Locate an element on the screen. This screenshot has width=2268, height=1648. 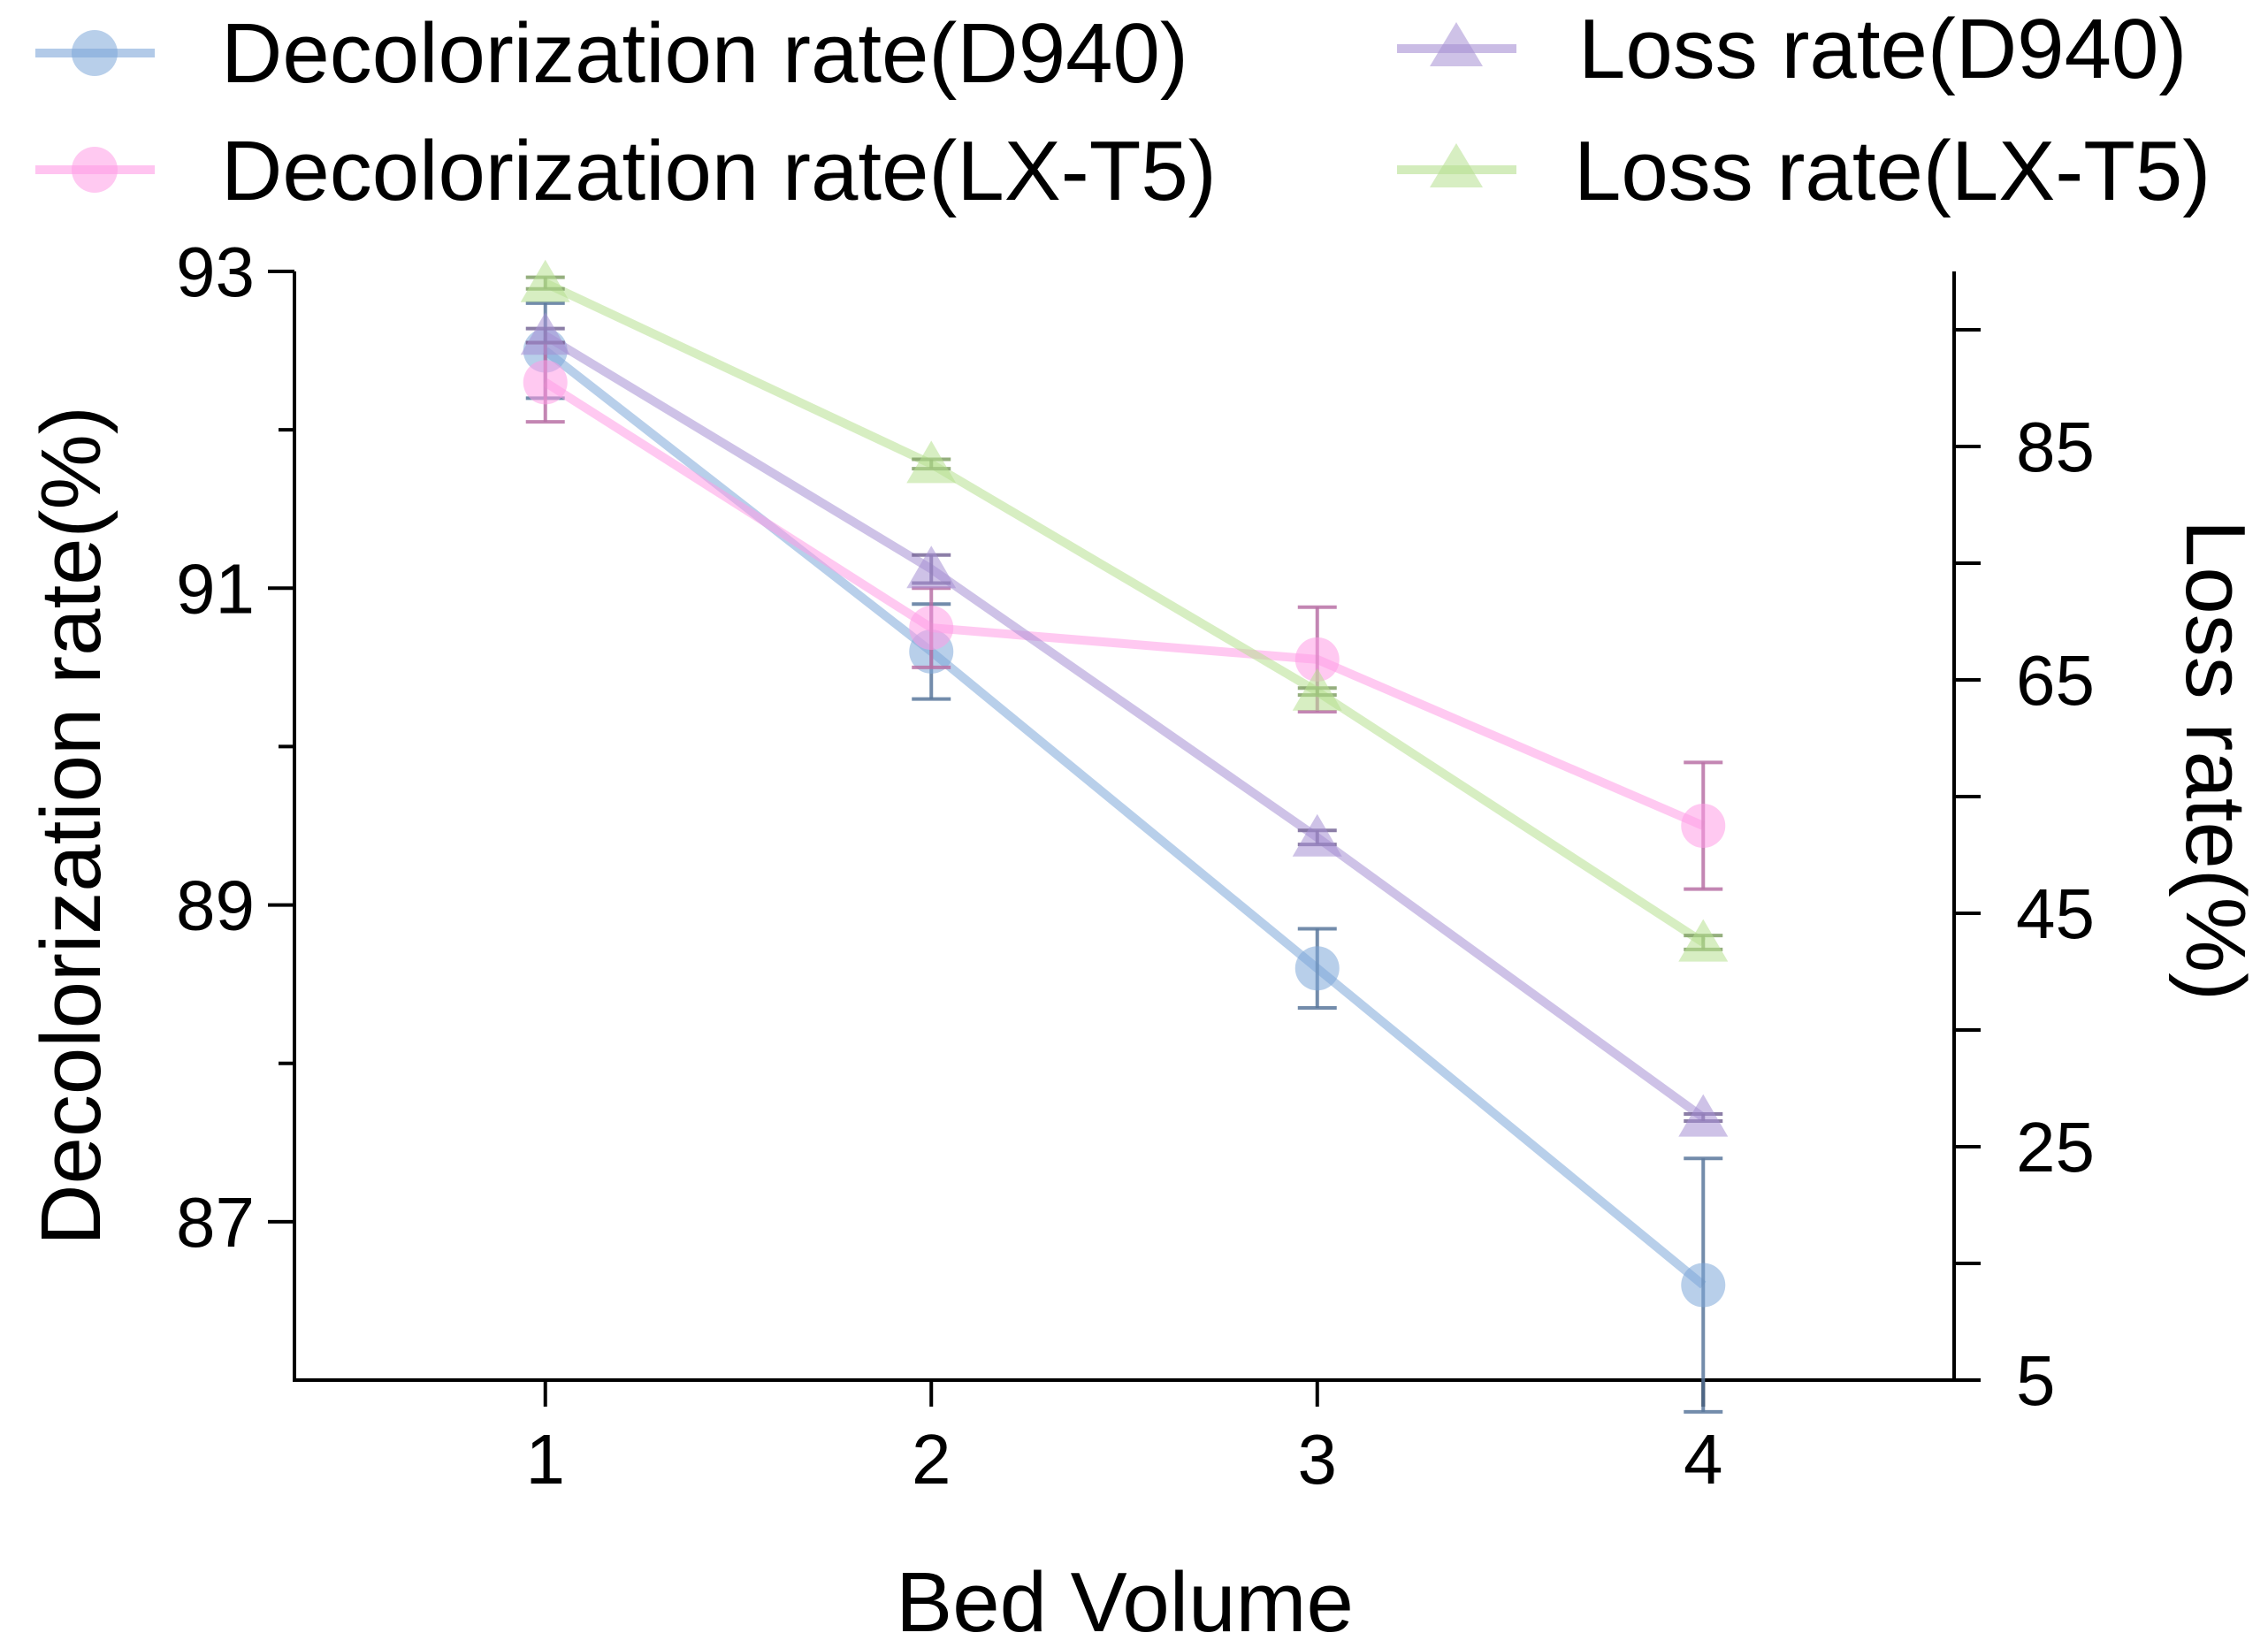
legend-entry-loss-d940: Loss rate(D940) is located at coordinates (1792, 49).